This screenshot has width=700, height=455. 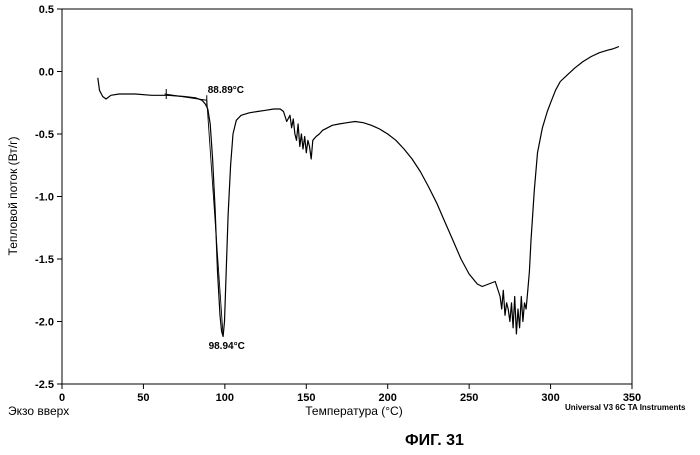 What do you see at coordinates (226, 218) in the screenshot?
I see `peak-annotations: 88.89°C 98.94°C` at bounding box center [226, 218].